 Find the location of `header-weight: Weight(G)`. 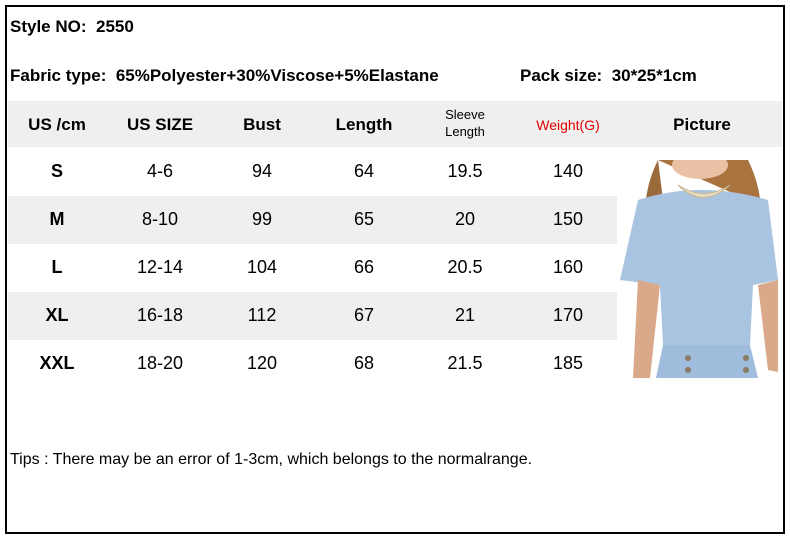

header-weight: Weight(G) is located at coordinates (568, 125).